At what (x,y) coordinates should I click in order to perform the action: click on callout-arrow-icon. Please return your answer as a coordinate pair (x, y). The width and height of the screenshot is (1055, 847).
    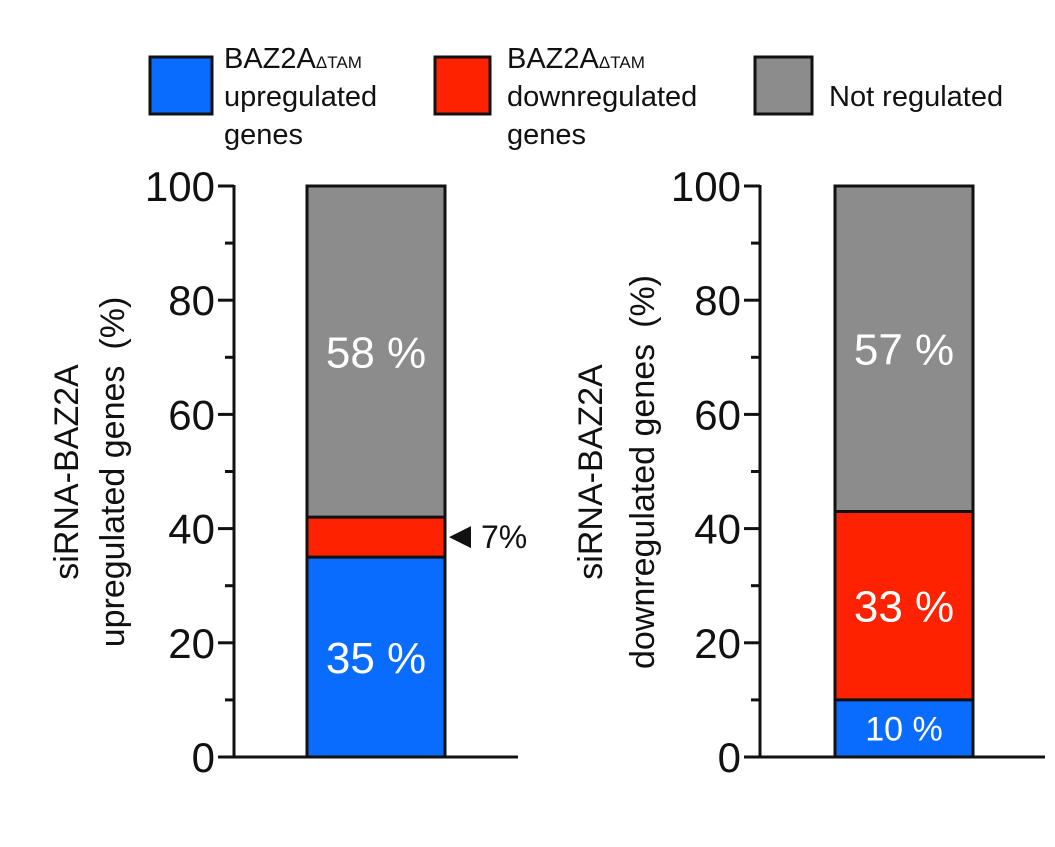
    Looking at the image, I should click on (460, 537).